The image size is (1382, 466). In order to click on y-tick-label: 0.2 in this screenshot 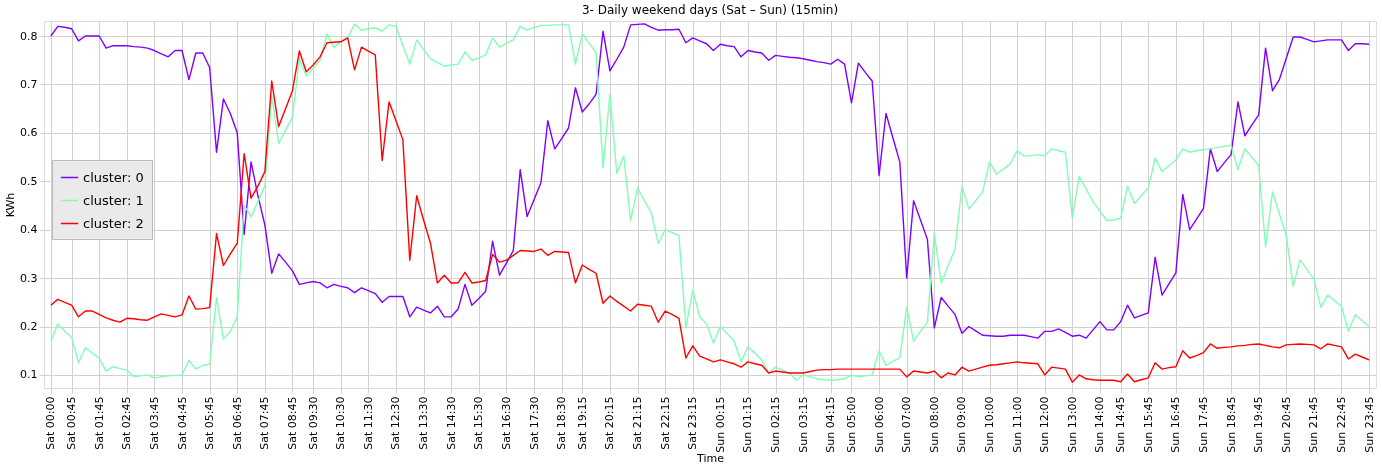, I will do `click(29, 327)`.